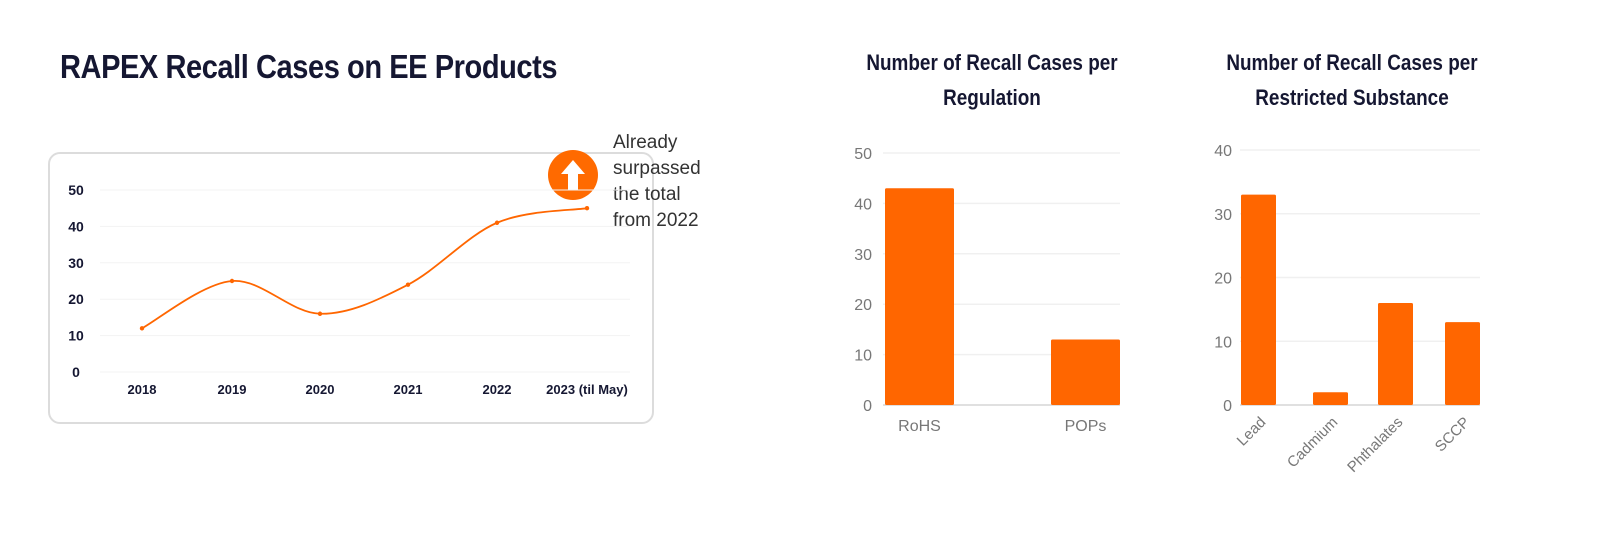 The image size is (1600, 538). I want to click on annotation-line: the total, so click(647, 194).